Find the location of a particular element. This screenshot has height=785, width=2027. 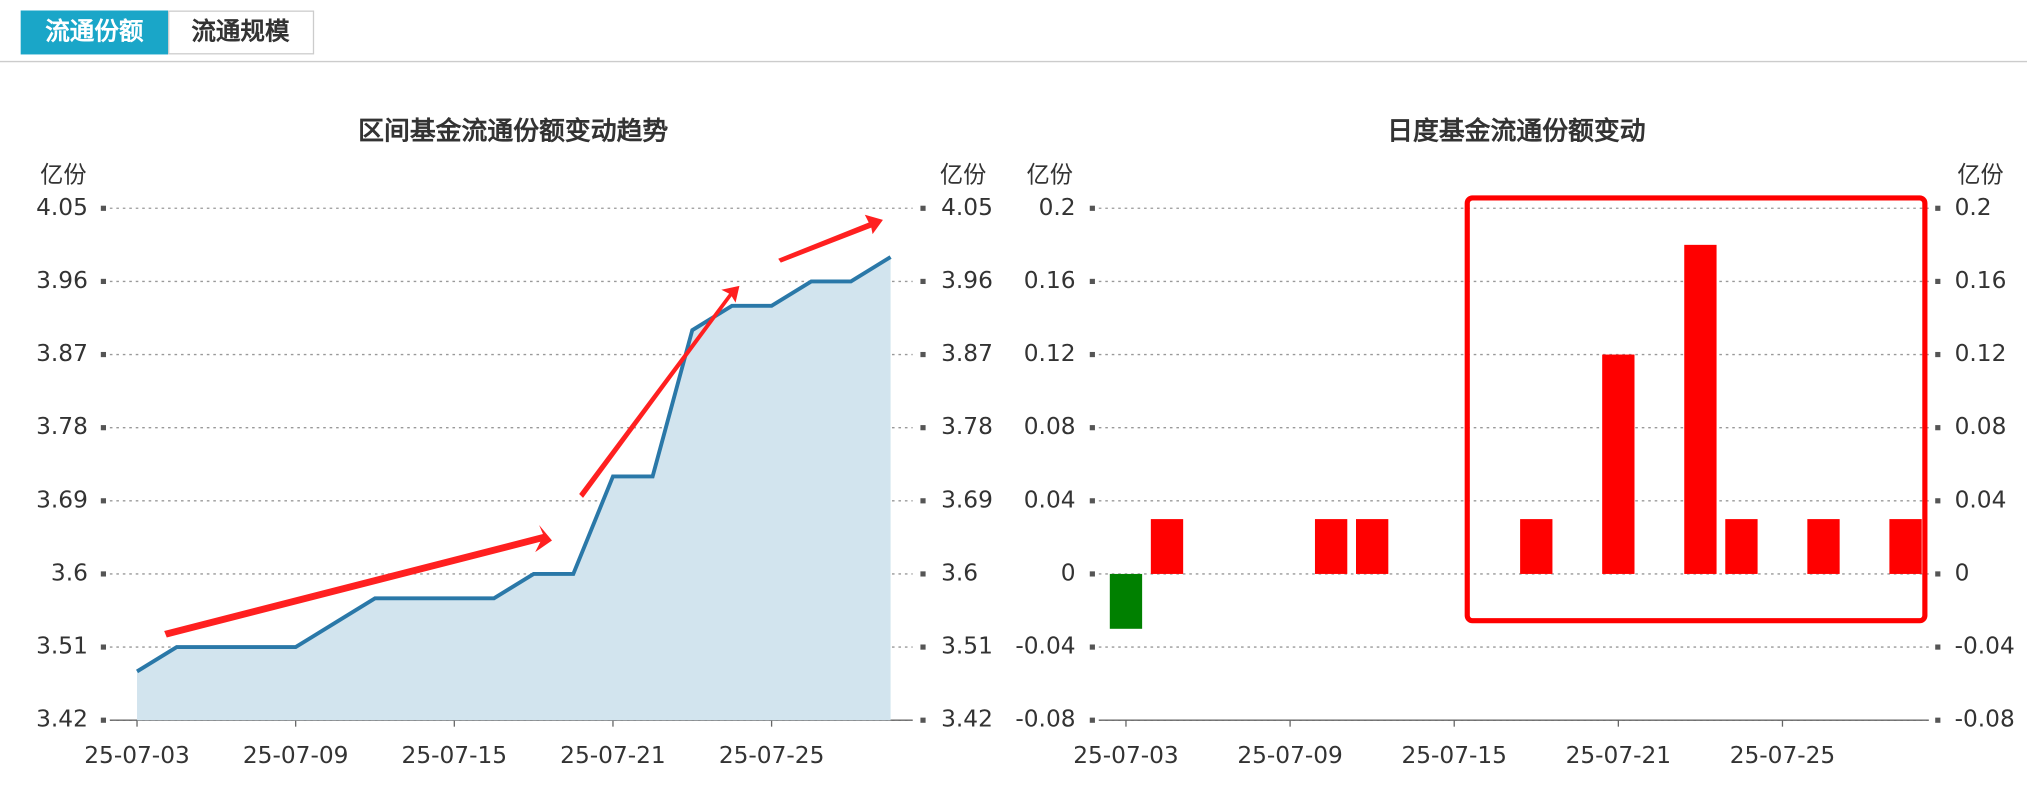

tab-active is located at coordinates (94, 32).